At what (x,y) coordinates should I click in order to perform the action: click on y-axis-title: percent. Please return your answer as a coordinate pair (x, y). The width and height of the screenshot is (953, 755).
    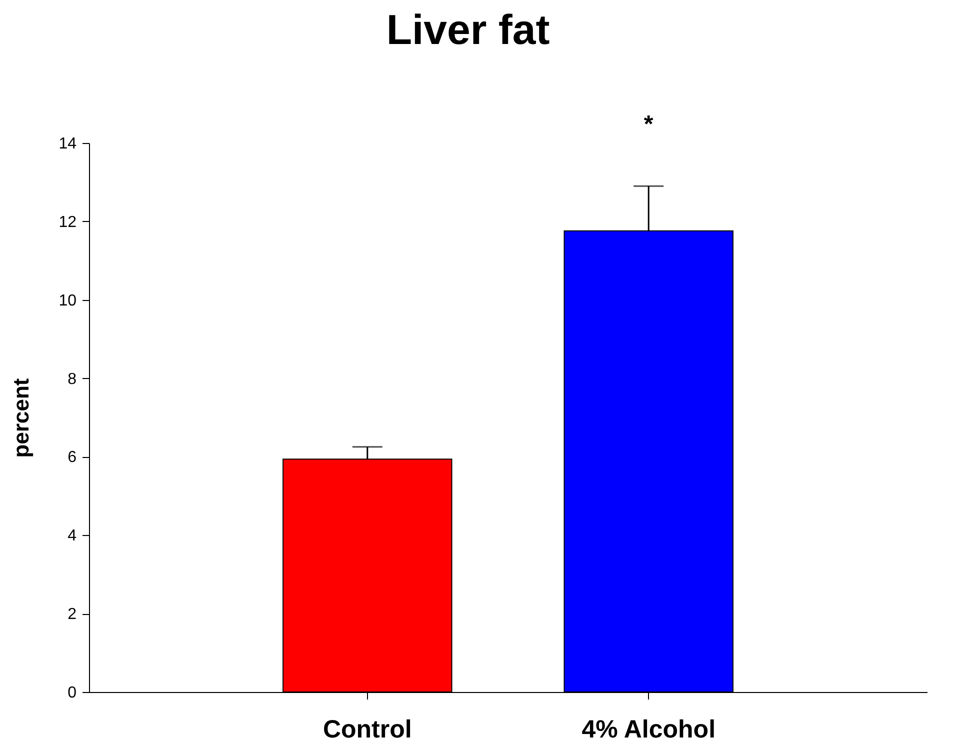
    Looking at the image, I should click on (21, 418).